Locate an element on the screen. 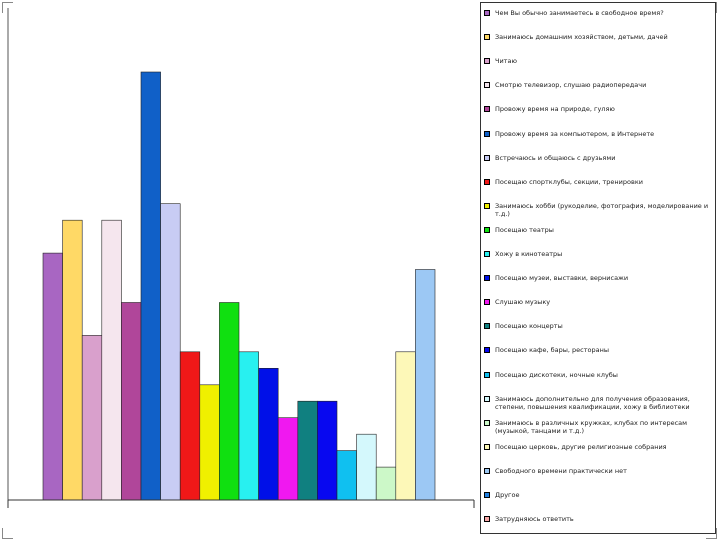 The image size is (720, 540). legend-label: Посещаю кафе, бары, рестораны is located at coordinates (552, 350).